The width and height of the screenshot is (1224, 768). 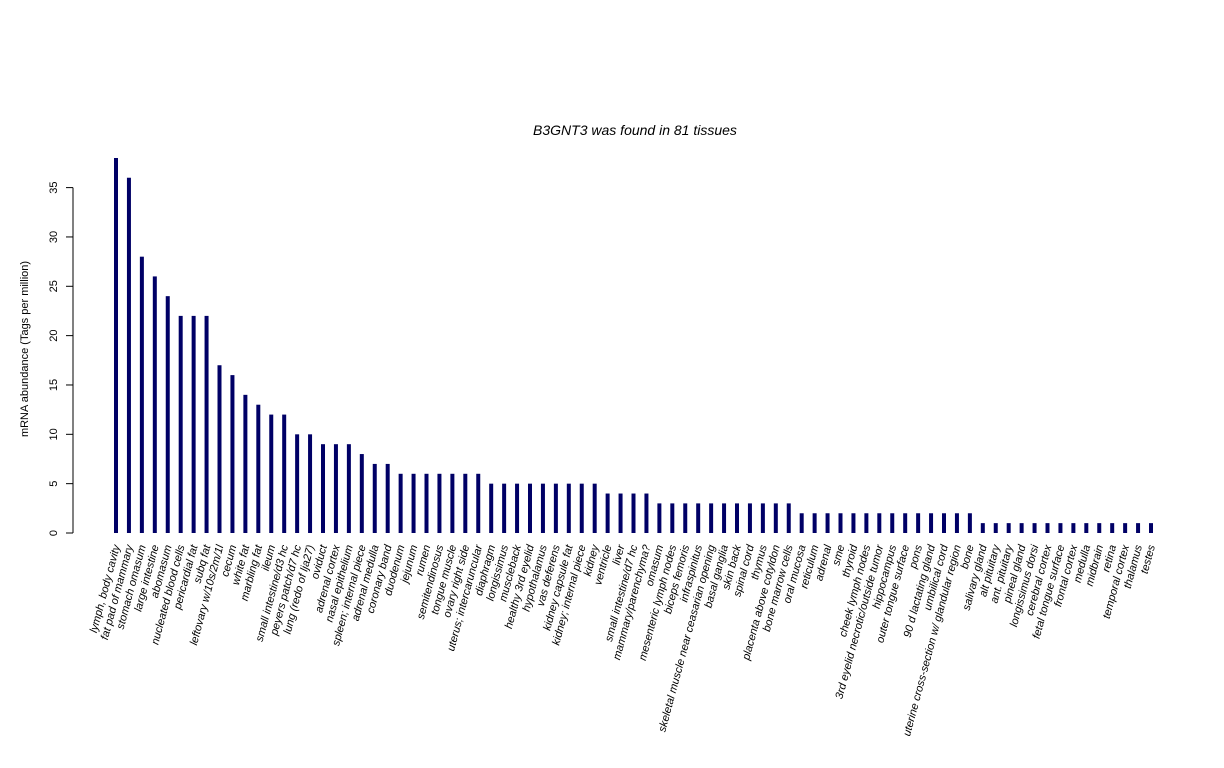 What do you see at coordinates (619, 554) in the screenshot?
I see `x-tick-label: liver` at bounding box center [619, 554].